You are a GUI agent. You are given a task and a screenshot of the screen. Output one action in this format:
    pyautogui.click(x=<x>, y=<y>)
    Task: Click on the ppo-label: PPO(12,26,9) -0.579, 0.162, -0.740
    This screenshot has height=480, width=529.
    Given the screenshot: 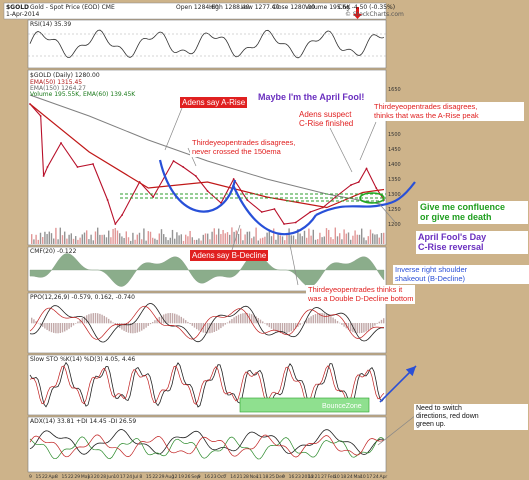 What is the action you would take?
    pyautogui.click(x=82, y=297)
    